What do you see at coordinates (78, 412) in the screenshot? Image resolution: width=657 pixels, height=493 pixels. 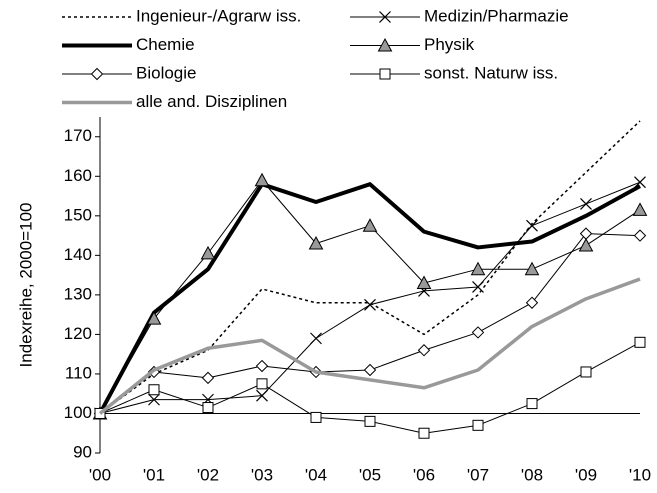 I see `y-tick-label: 100` at bounding box center [78, 412].